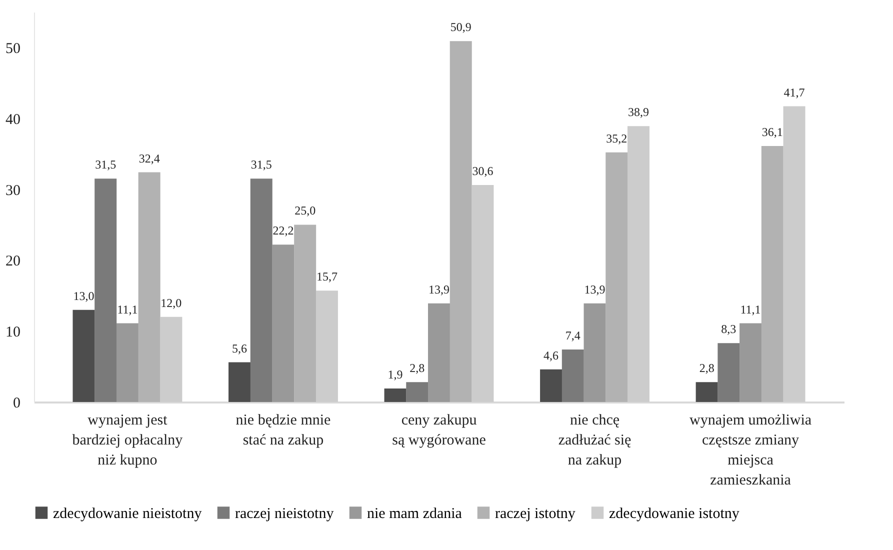 The height and width of the screenshot is (550, 893). Describe the element at coordinates (327, 277) in the screenshot. I see `data-label: 15,7` at that location.